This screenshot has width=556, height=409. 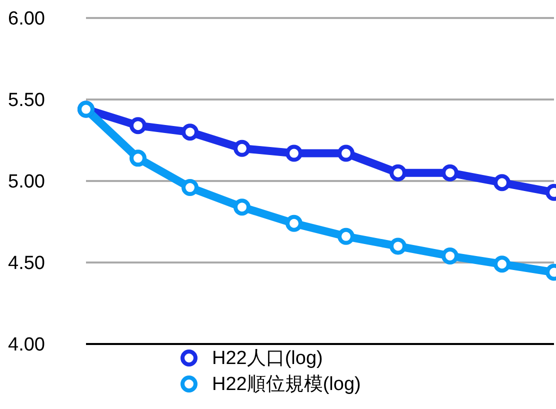 I want to click on y-tick-label: 5.00, so click(x=26, y=182).